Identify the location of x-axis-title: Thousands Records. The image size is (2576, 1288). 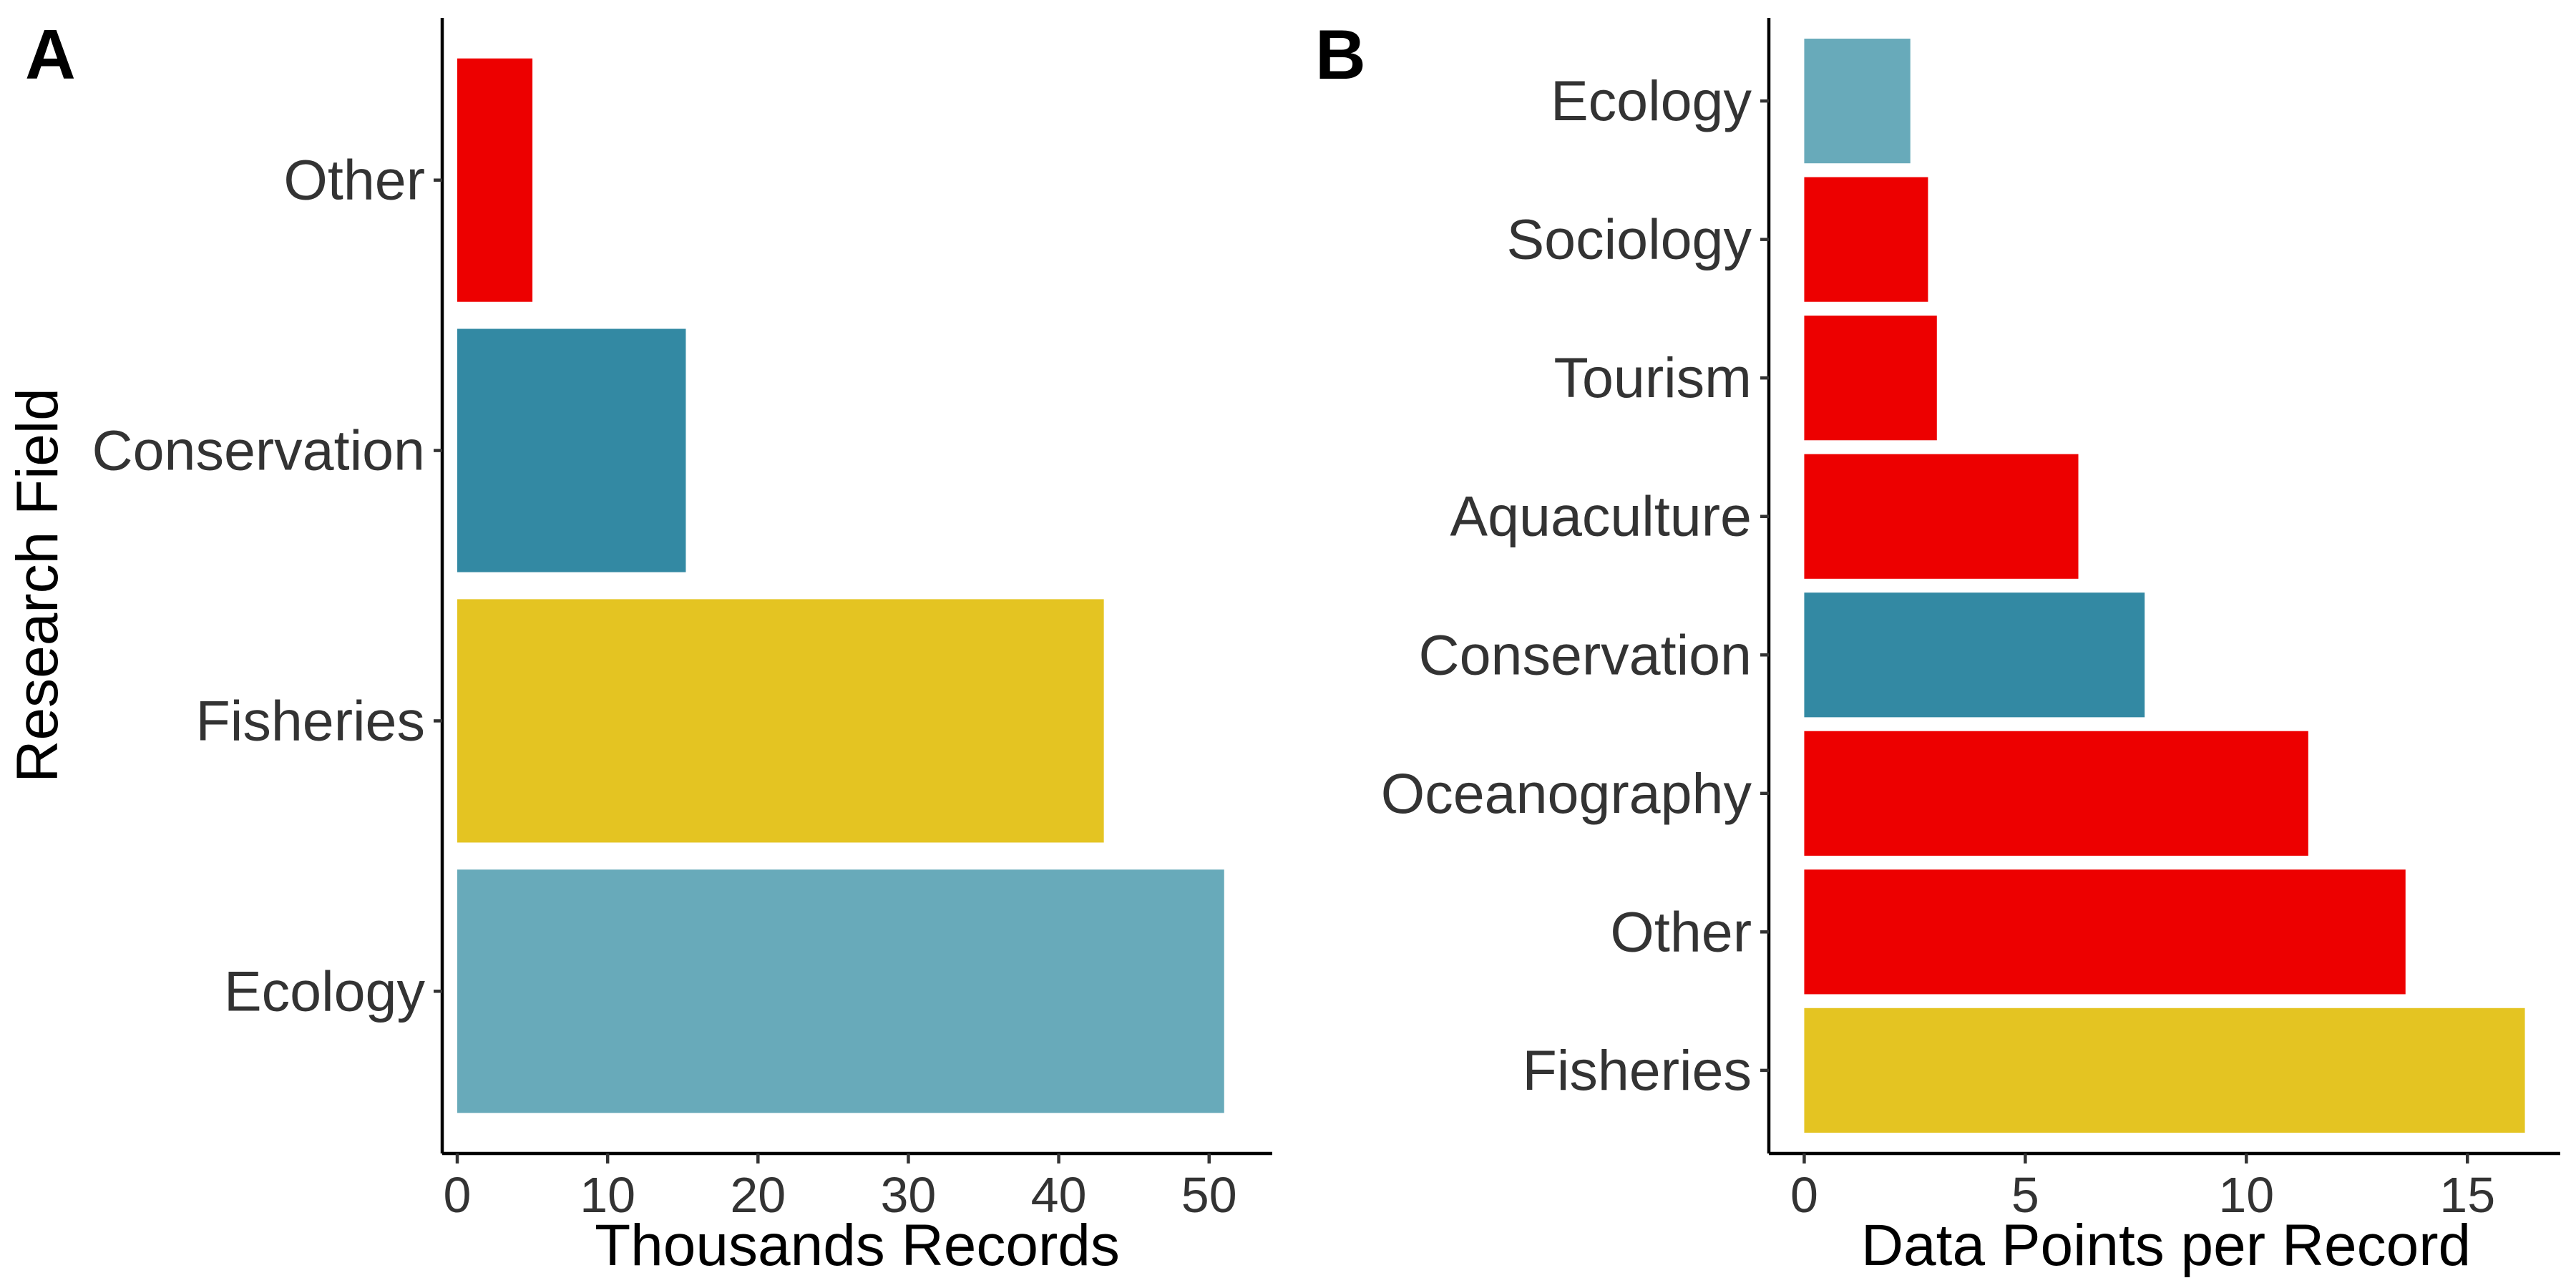
(858, 1245).